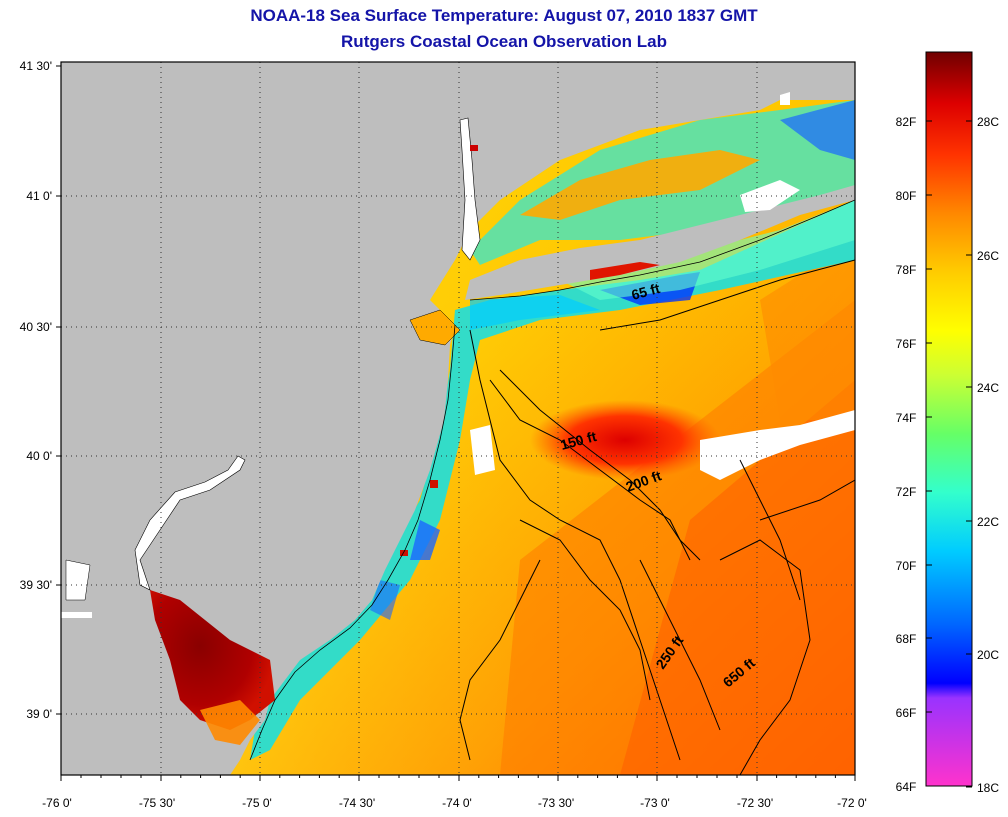 The image size is (1008, 817). I want to click on lat-tick-label: 40 0', so click(39, 456).